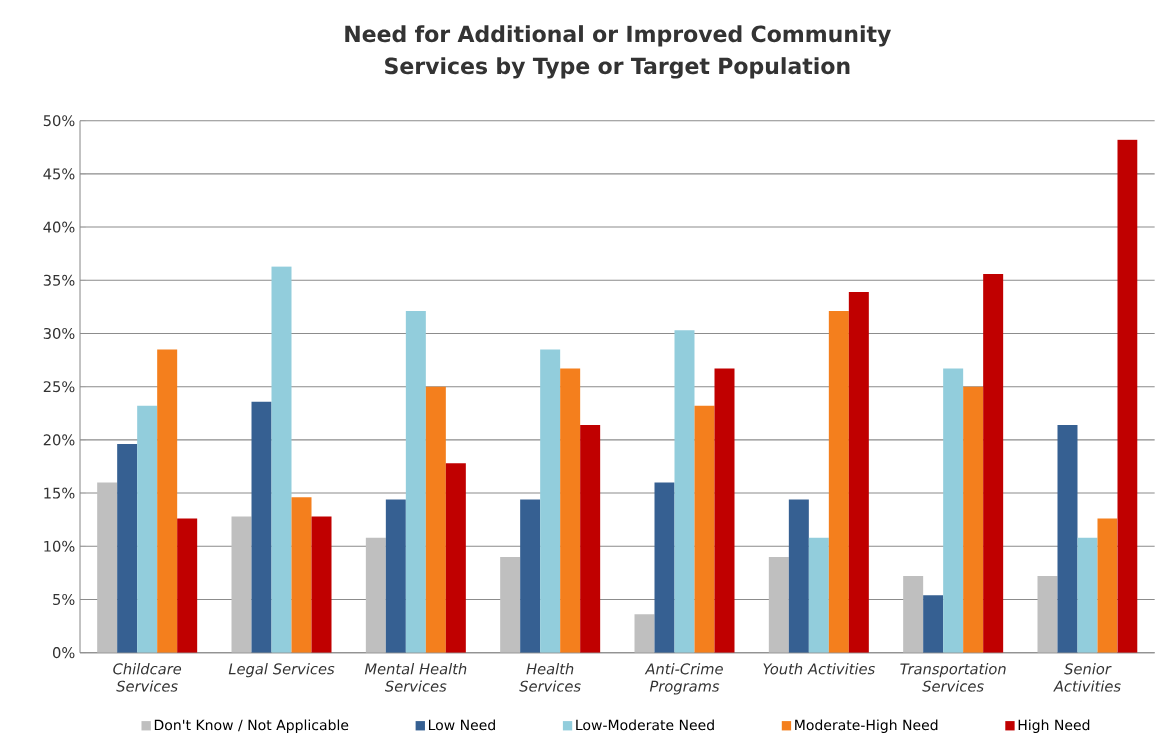 This screenshot has height=751, width=1164. Describe the element at coordinates (59, 227) in the screenshot. I see `y-tick-label: 40%` at that location.